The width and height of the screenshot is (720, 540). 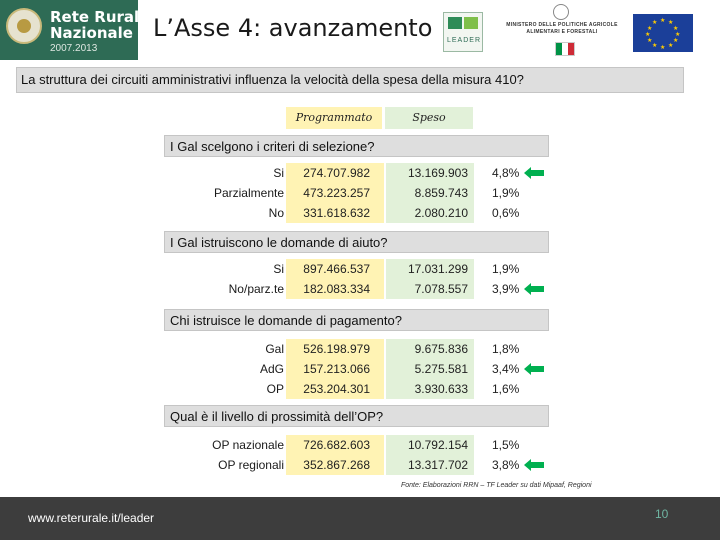 I want to click on percent-cell: 3,9%, so click(x=506, y=289).